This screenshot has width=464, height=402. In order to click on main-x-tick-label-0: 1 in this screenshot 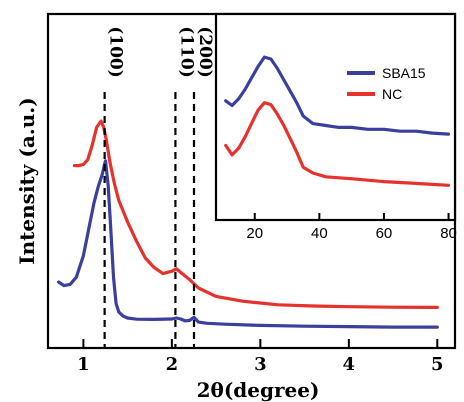, I will do `click(83, 364)`.